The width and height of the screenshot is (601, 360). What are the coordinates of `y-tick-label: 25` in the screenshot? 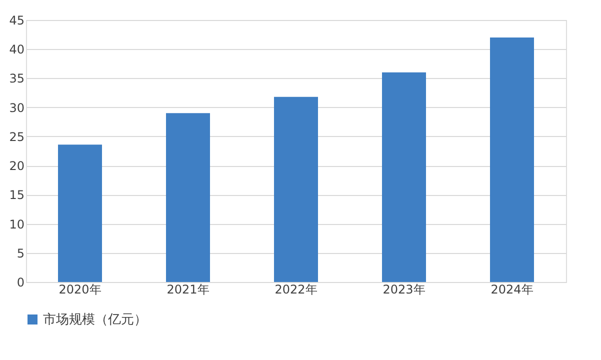 It's located at (16, 137).